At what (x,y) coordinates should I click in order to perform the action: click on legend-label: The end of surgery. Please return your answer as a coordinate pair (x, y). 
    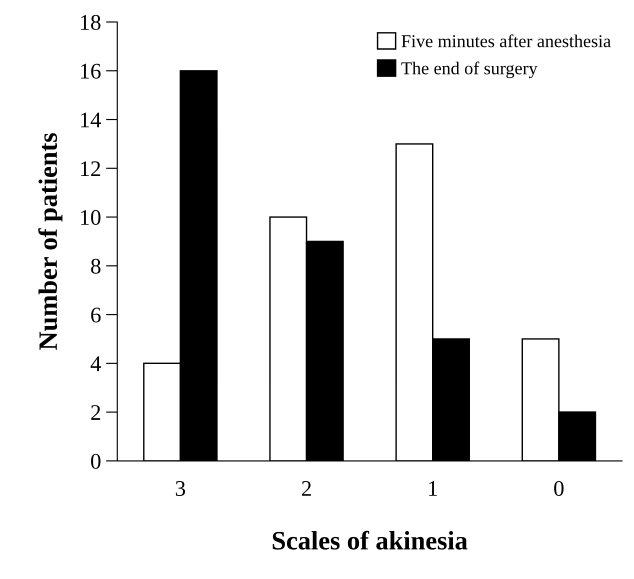
    Looking at the image, I should click on (469, 70).